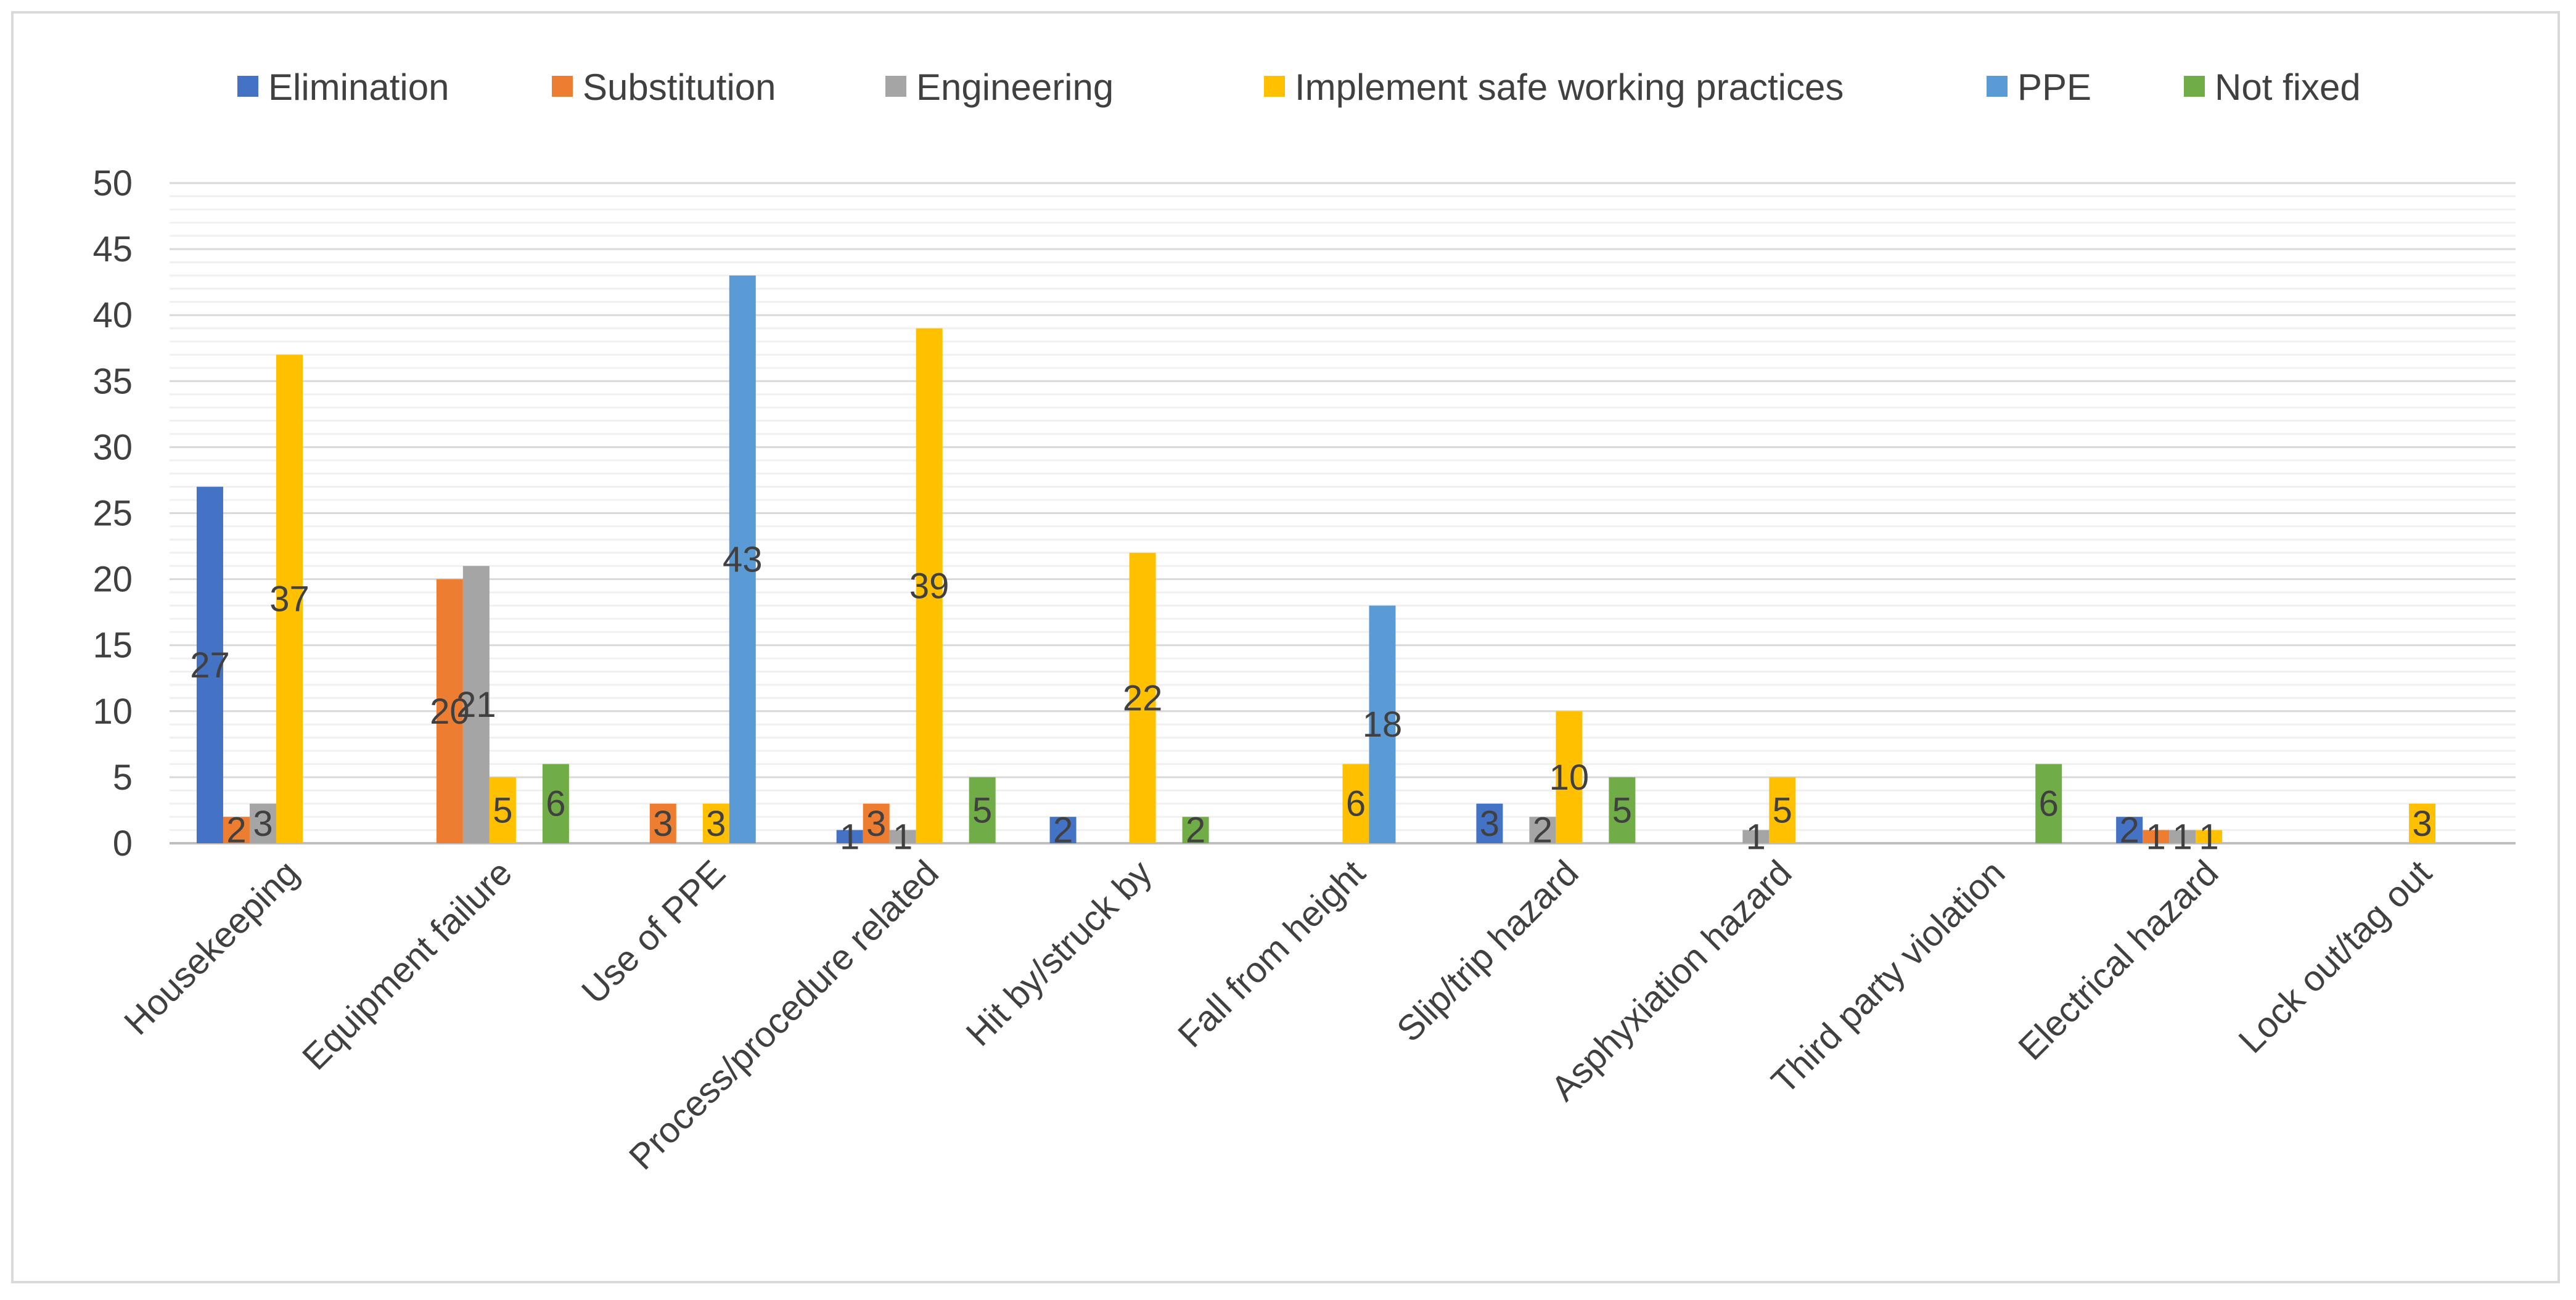 The width and height of the screenshot is (2576, 1300). What do you see at coordinates (123, 778) in the screenshot?
I see `y-tick-label: 5` at bounding box center [123, 778].